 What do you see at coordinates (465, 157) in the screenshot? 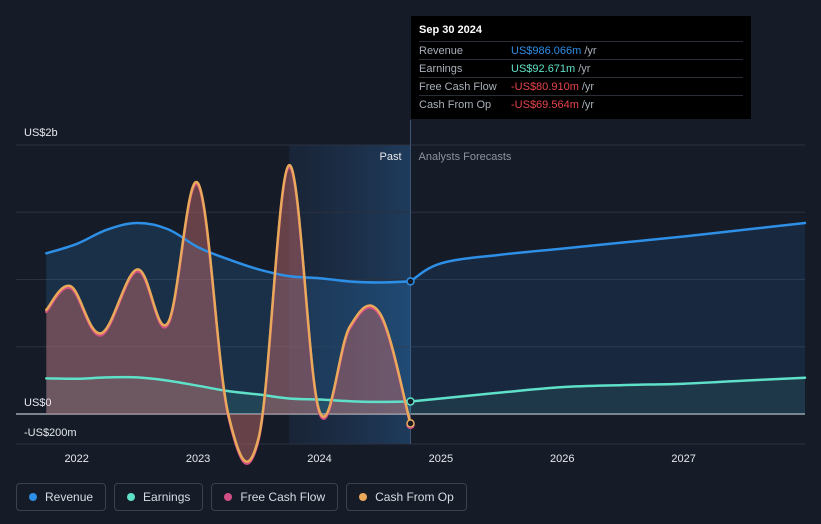
I see `forecast-label: Analysts Forecasts` at bounding box center [465, 157].